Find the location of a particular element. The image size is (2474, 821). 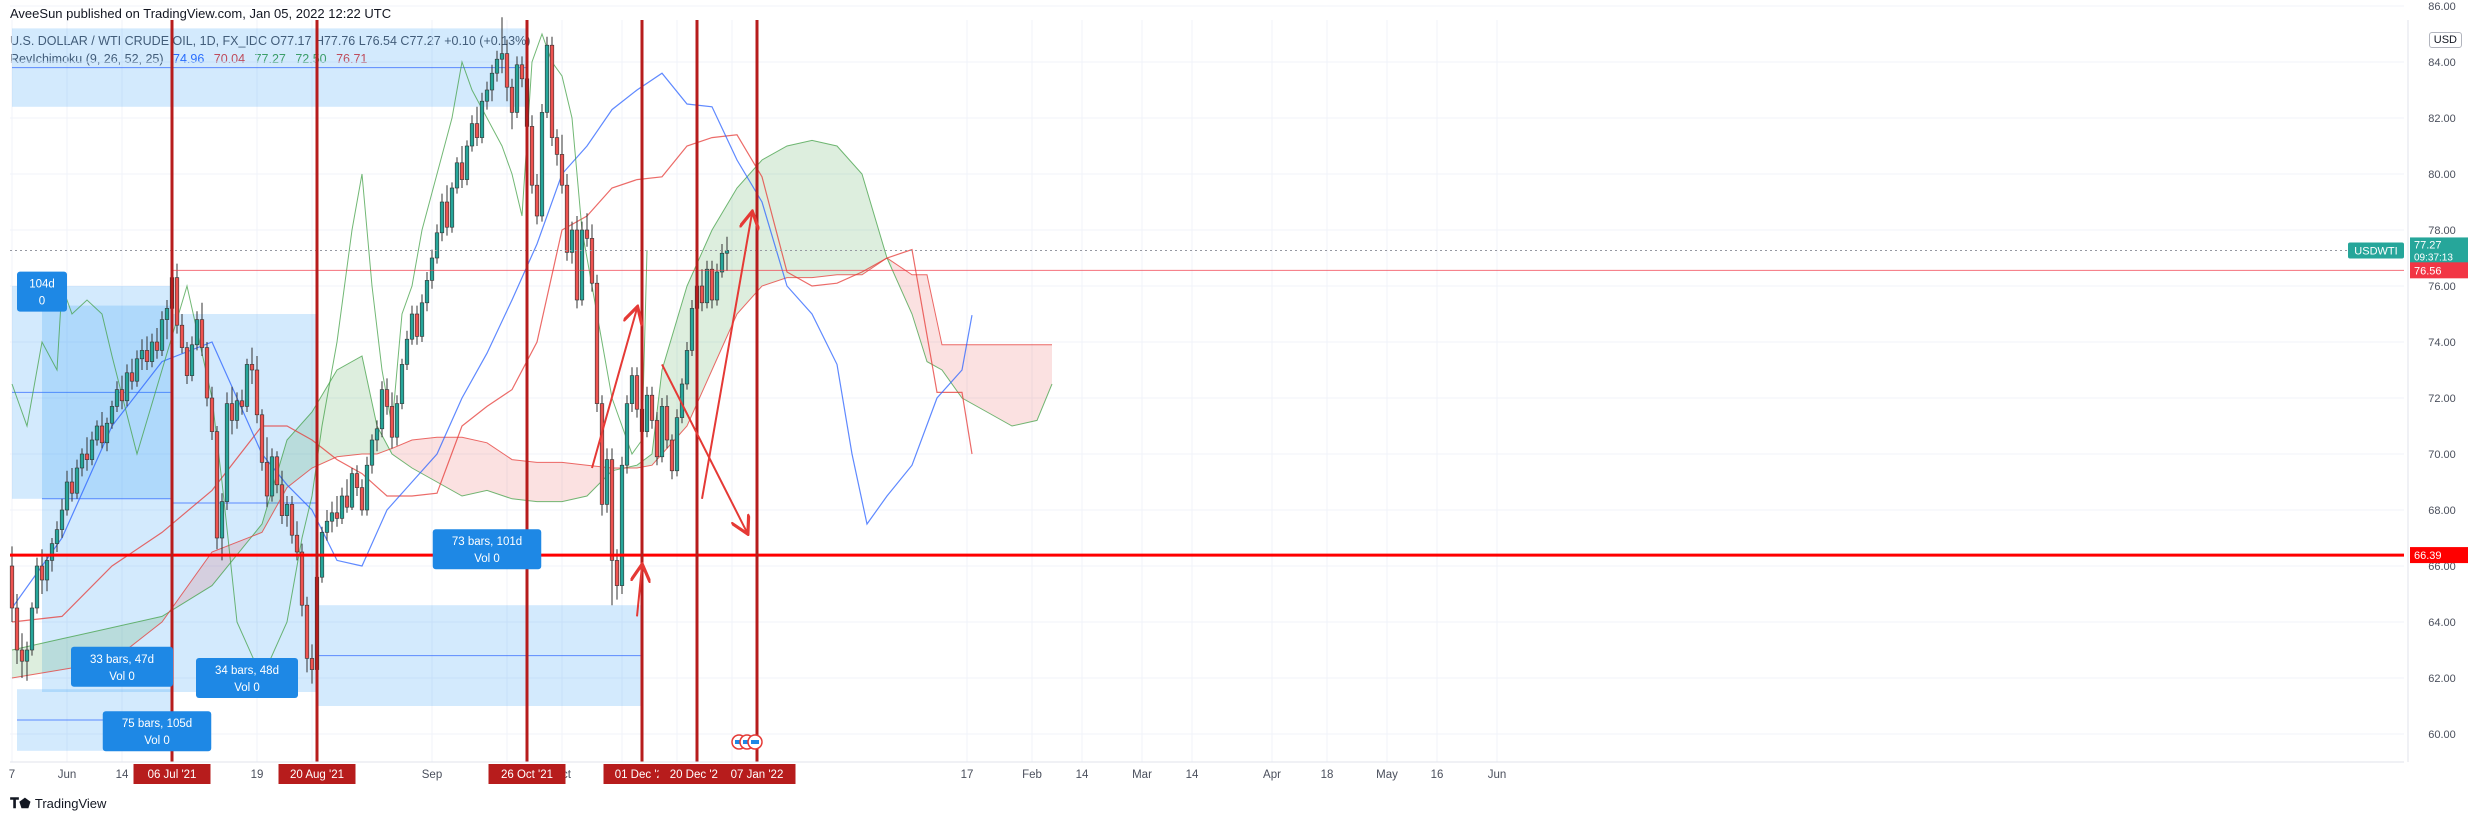

marker-date-label: 26 Oct '21 is located at coordinates (527, 775).